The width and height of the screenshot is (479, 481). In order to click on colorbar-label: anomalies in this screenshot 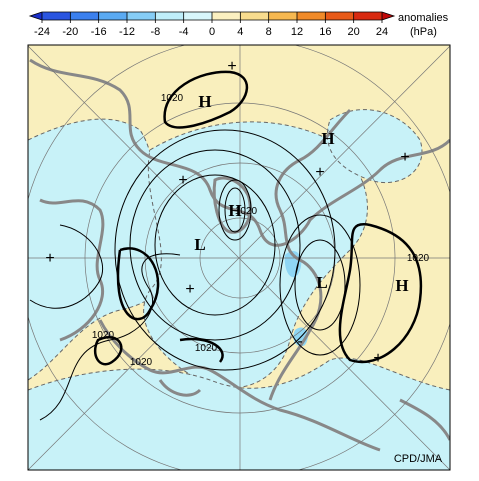, I will do `click(423, 18)`.